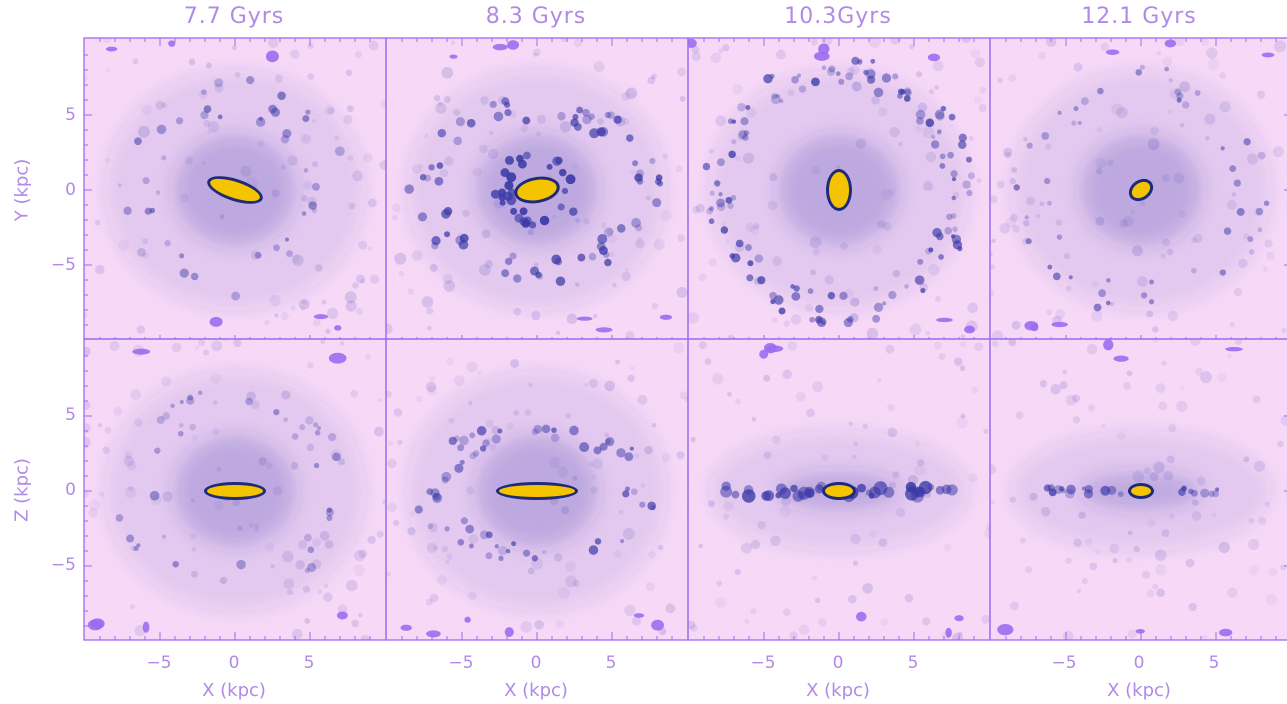 This screenshot has height=704, width=1287. I want to click on x-tick-3-0: 0, so click(838, 663).